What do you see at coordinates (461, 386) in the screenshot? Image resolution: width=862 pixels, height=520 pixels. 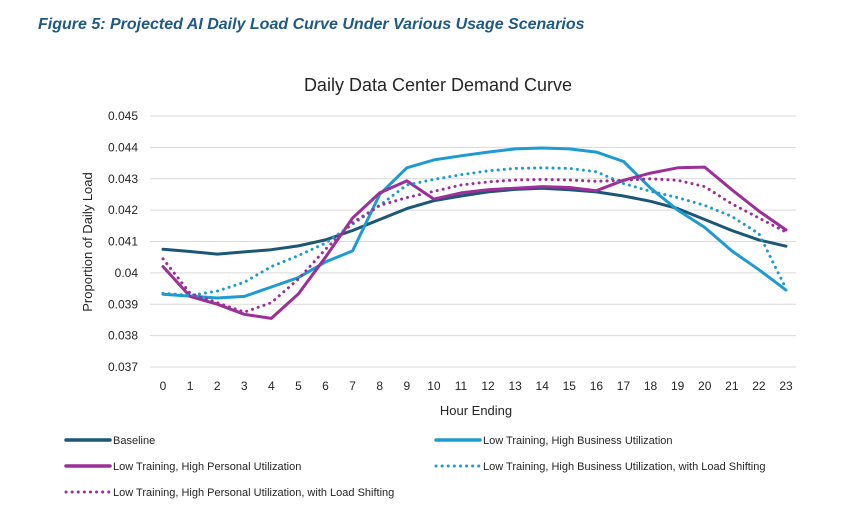 I see `x-tick-label: 11` at bounding box center [461, 386].